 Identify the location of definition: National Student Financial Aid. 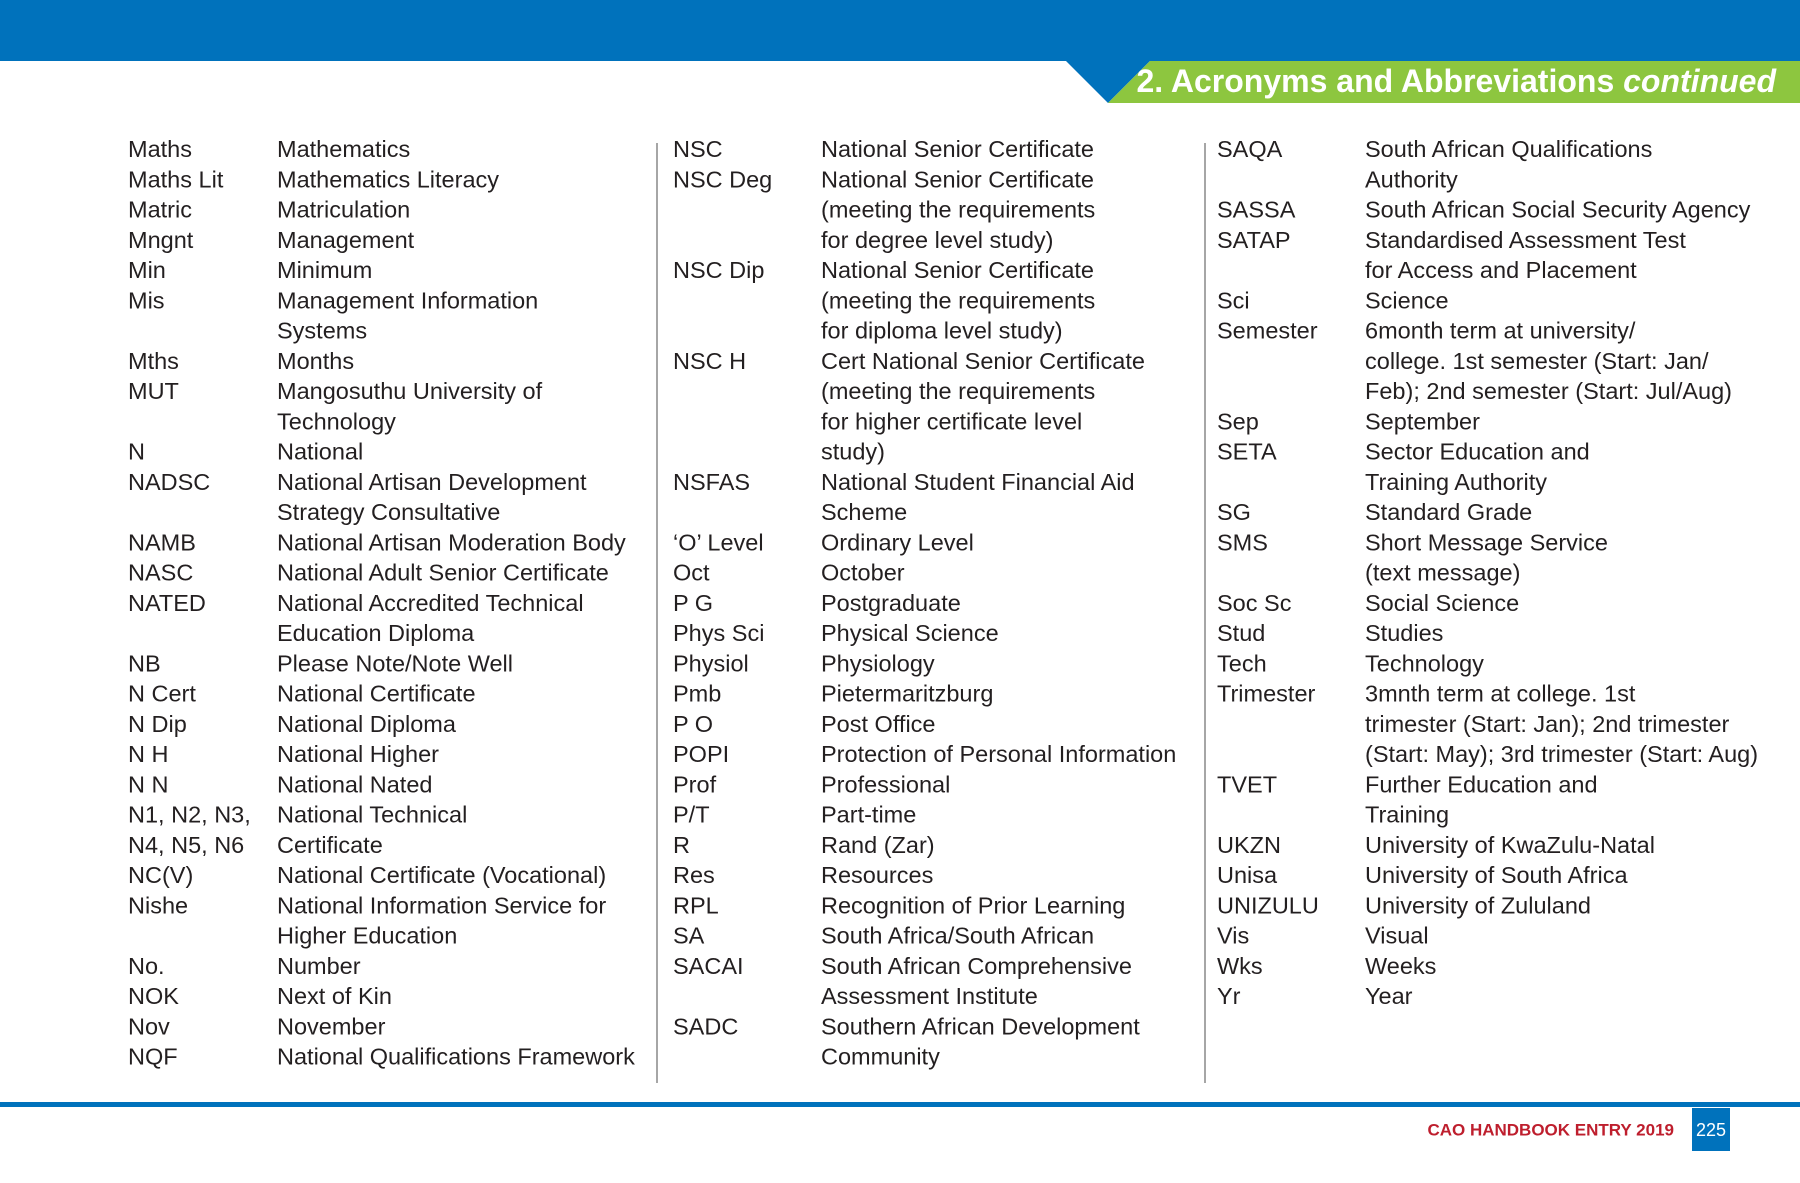
(978, 482).